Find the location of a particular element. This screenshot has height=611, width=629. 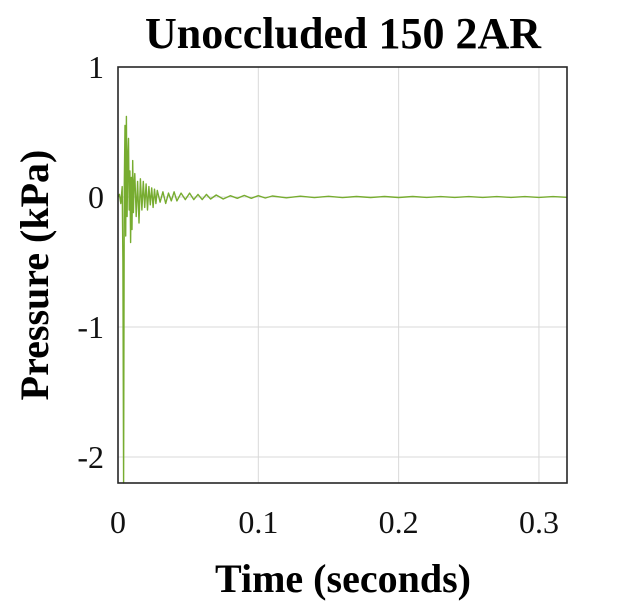

y-tick-label: 0 is located at coordinates (96, 197).